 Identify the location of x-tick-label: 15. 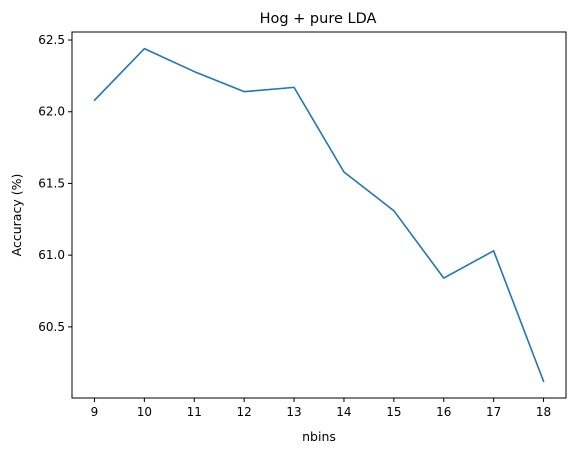
(393, 412).